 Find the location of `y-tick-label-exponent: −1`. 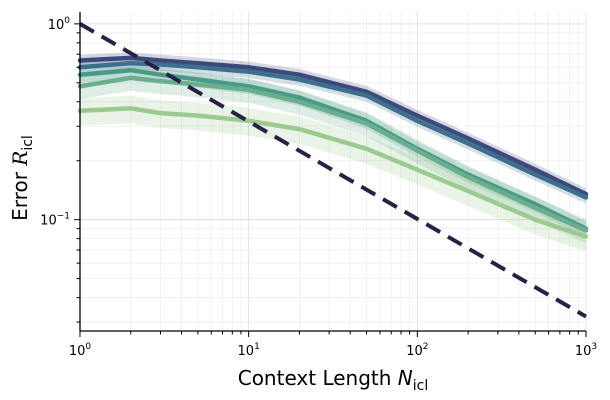

y-tick-label-exponent: −1 is located at coordinates (63, 217).